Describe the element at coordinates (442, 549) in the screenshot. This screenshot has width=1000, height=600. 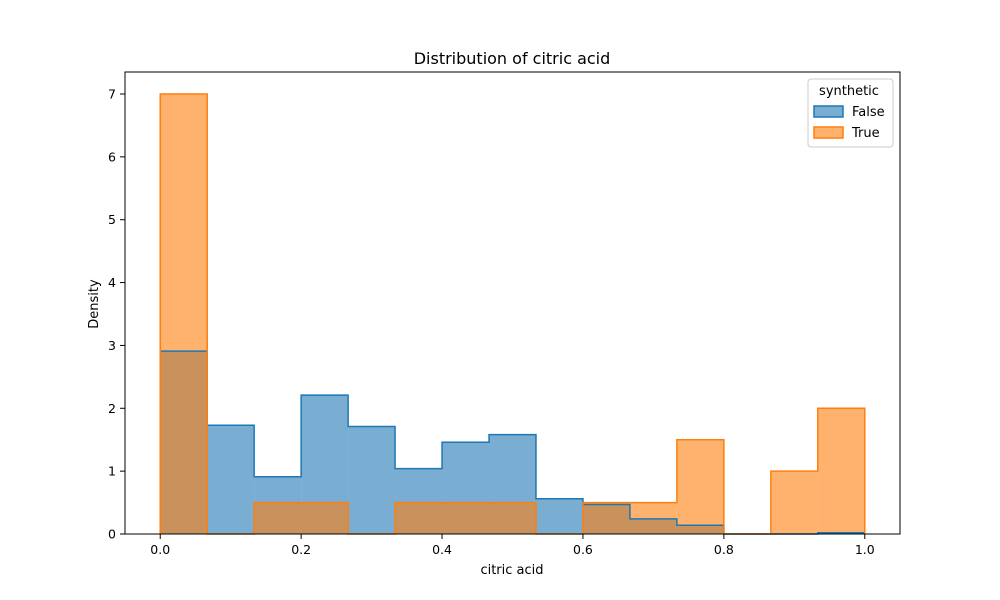
I see `x-tick-label: 0.4` at that location.